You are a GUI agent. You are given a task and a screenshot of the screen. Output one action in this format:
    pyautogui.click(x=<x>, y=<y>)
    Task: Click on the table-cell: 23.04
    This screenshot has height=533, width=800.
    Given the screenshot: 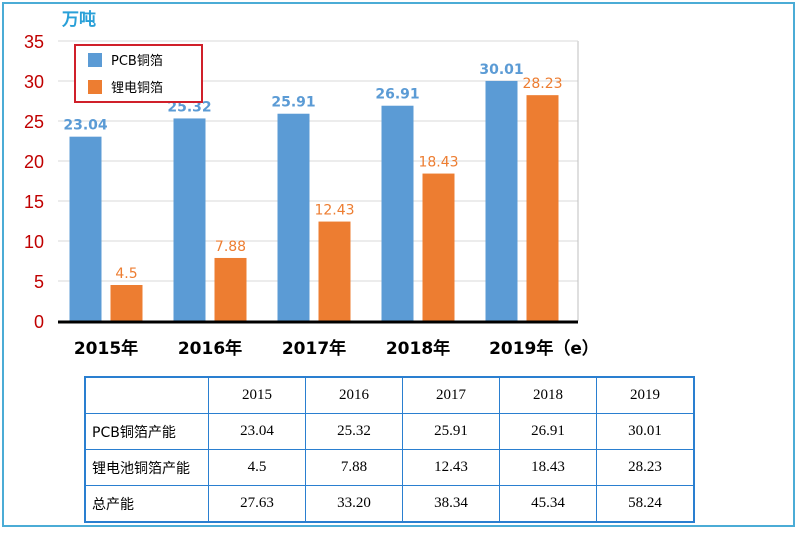 What is the action you would take?
    pyautogui.click(x=257, y=431)
    